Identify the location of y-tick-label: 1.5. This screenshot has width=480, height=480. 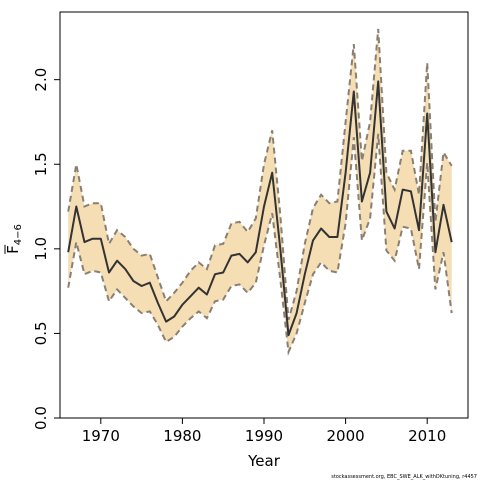
(41, 164).